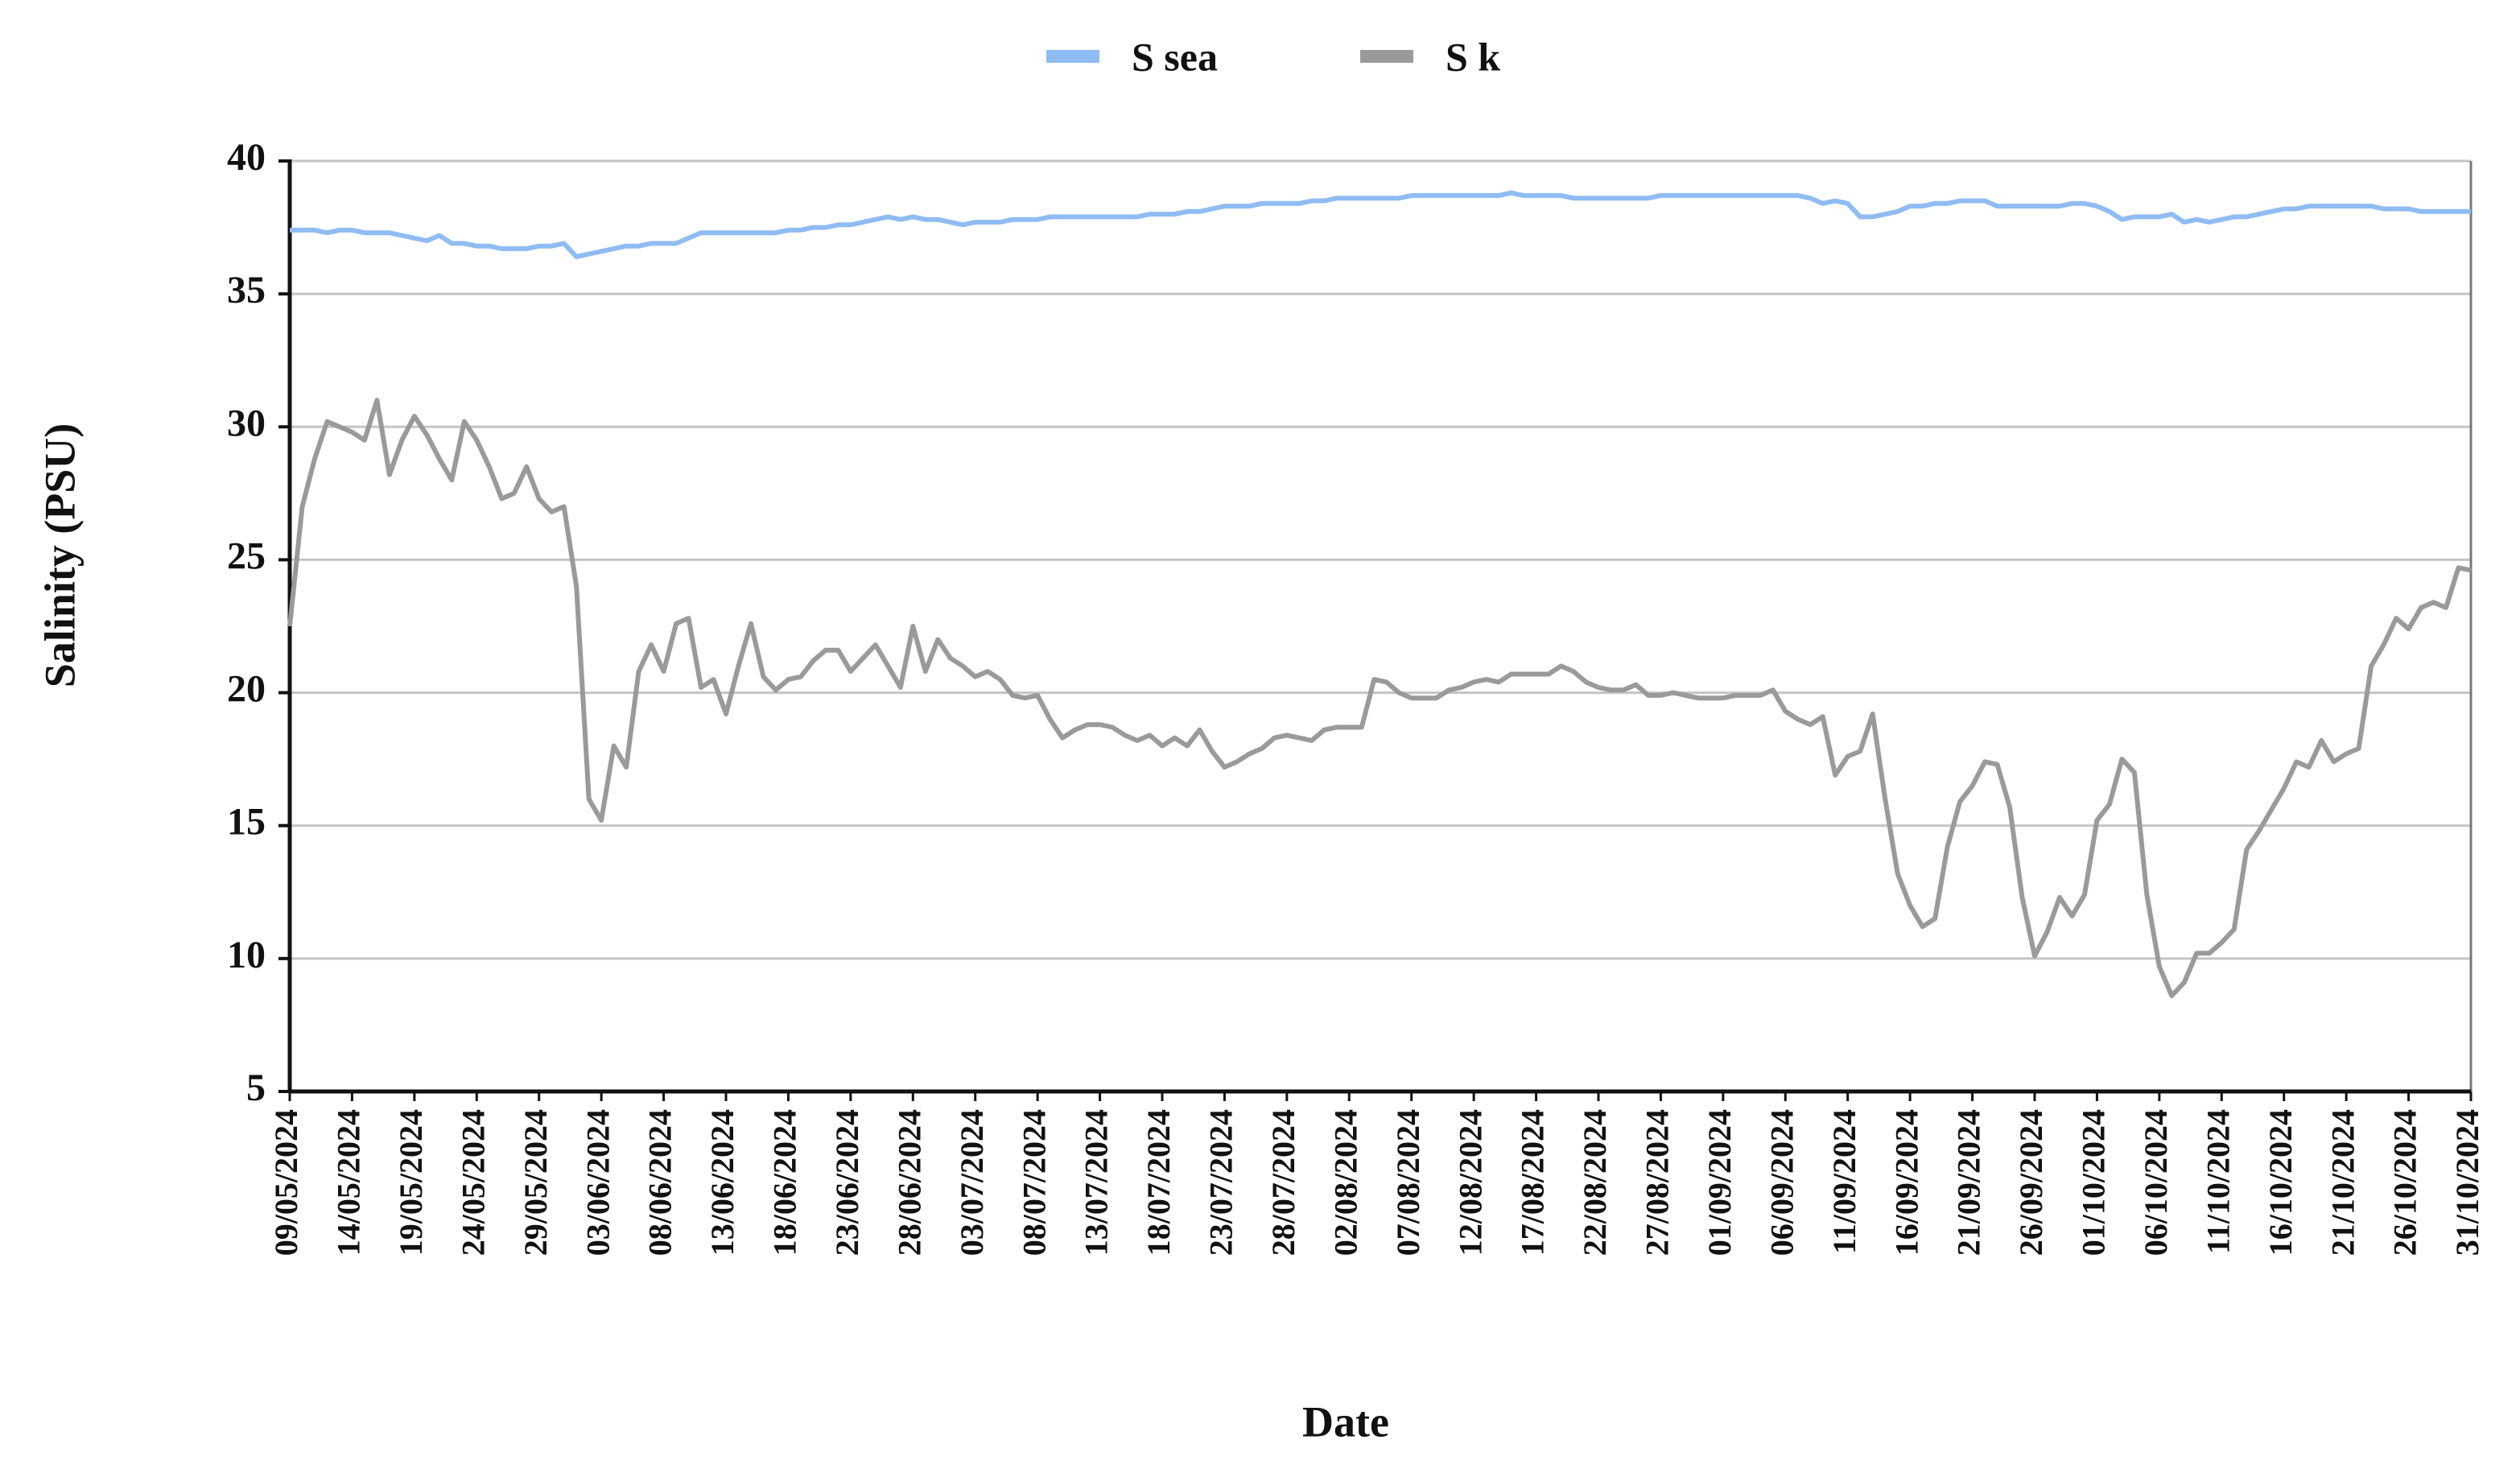  What do you see at coordinates (1781, 1182) in the screenshot?
I see `x-tick-label: 06/09/2024` at bounding box center [1781, 1182].